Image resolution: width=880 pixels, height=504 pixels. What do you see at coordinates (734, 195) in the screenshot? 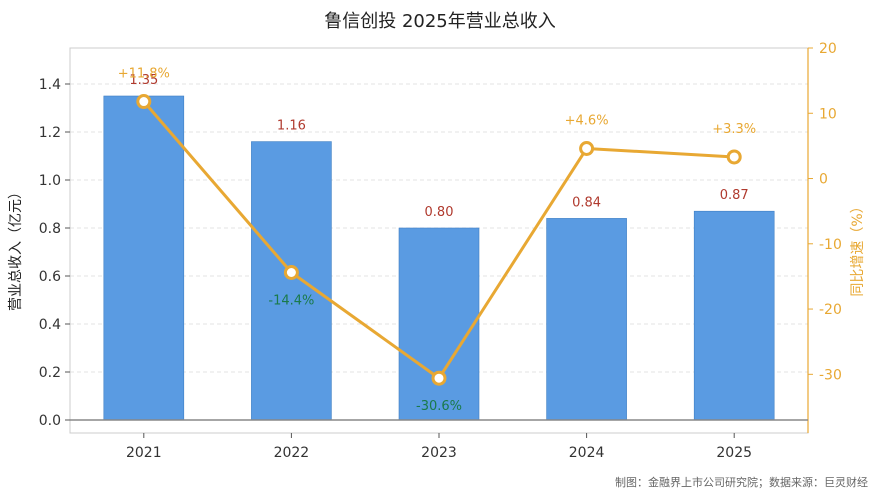
I see `bar-value-label-2025: 0.87` at bounding box center [734, 195].